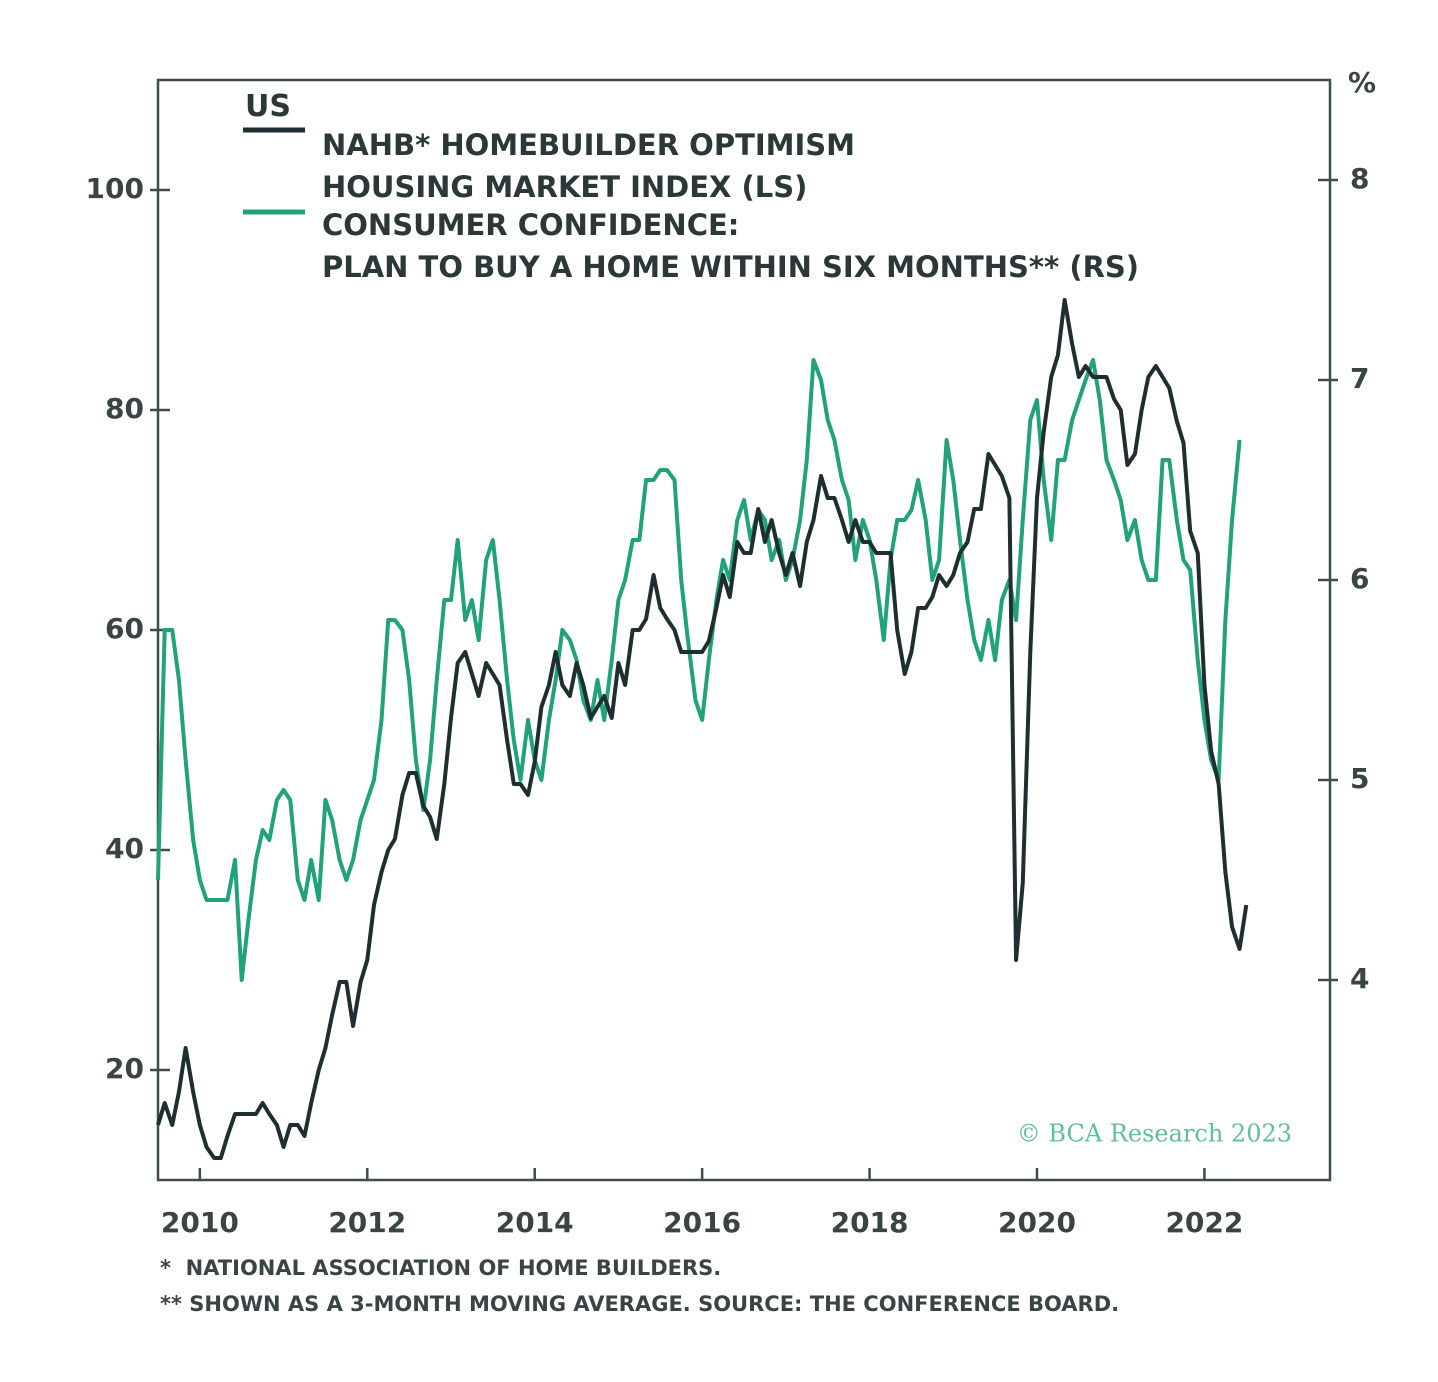  What do you see at coordinates (441, 1268) in the screenshot?
I see `footnote: * NATIONAL ASSOCIATION OF HOME BUILDERS.` at bounding box center [441, 1268].